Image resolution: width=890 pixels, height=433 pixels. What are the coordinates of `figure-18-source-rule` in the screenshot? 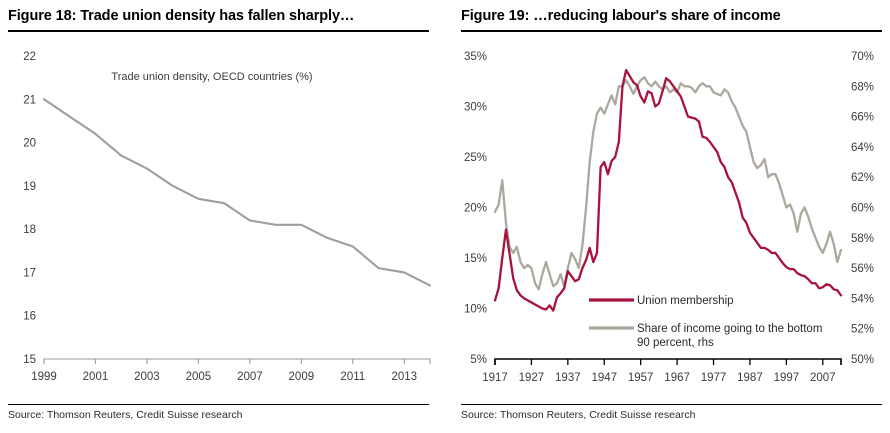 It's located at (218, 404).